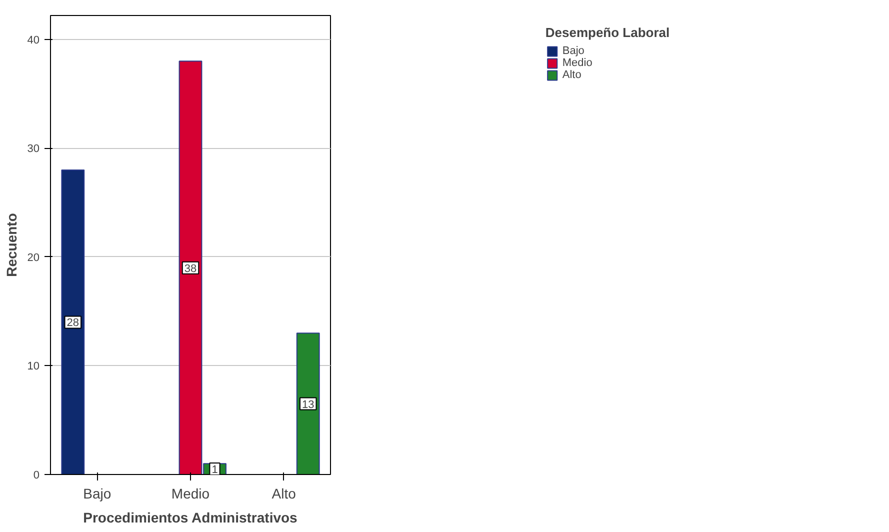 The image size is (889, 532). I want to click on legend-label: Medio, so click(577, 63).